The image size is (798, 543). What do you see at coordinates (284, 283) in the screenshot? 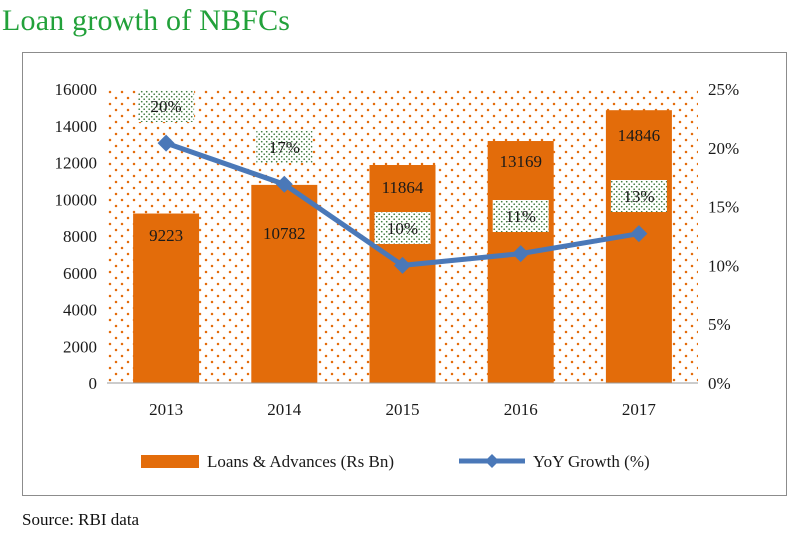
I see `bar-2014` at bounding box center [284, 283].